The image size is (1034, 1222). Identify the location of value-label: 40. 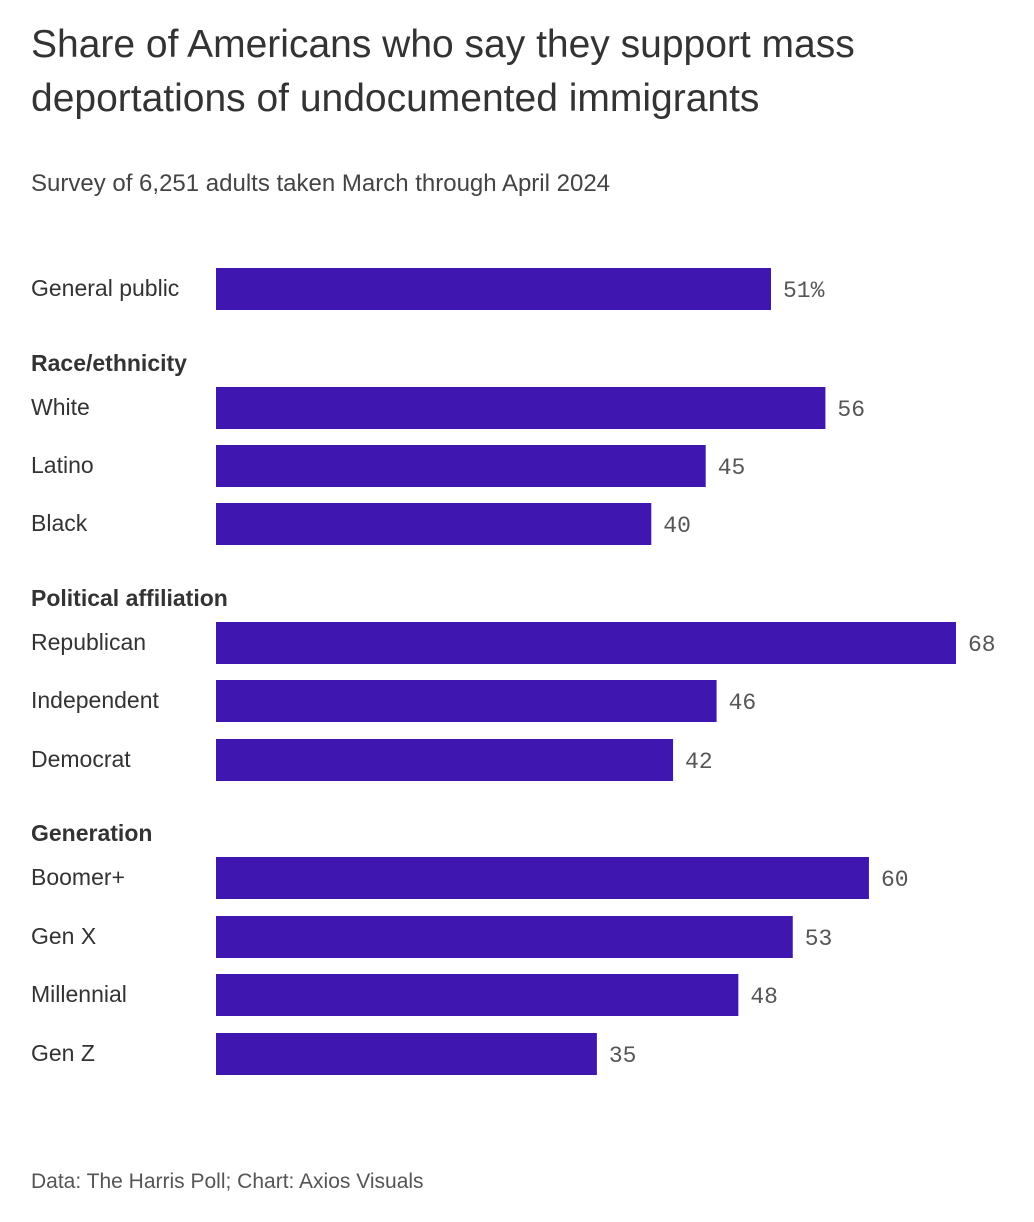
(677, 526).